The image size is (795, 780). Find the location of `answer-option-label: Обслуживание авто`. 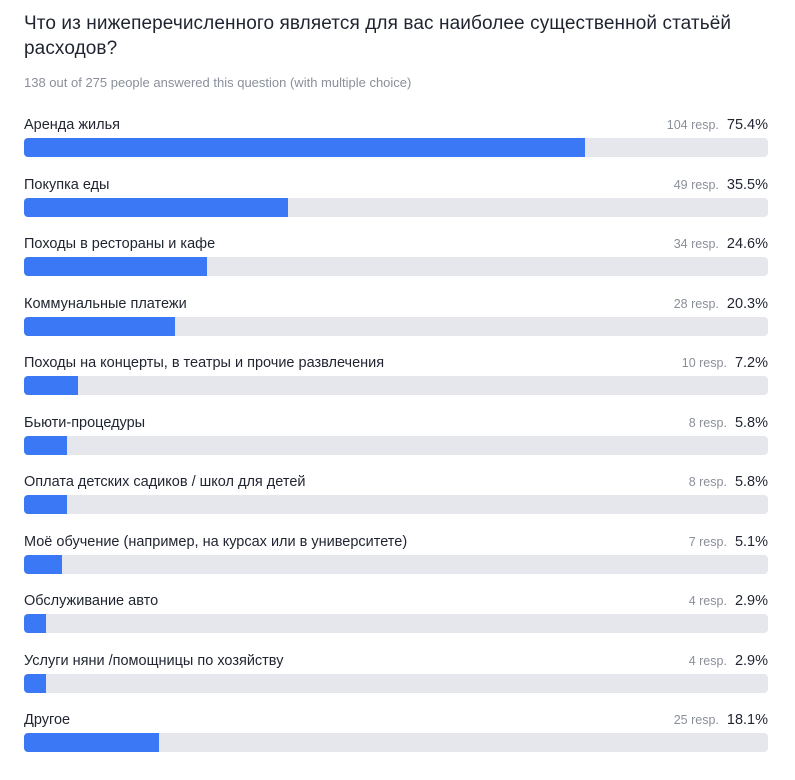

answer-option-label: Обслуживание авто is located at coordinates (91, 601).